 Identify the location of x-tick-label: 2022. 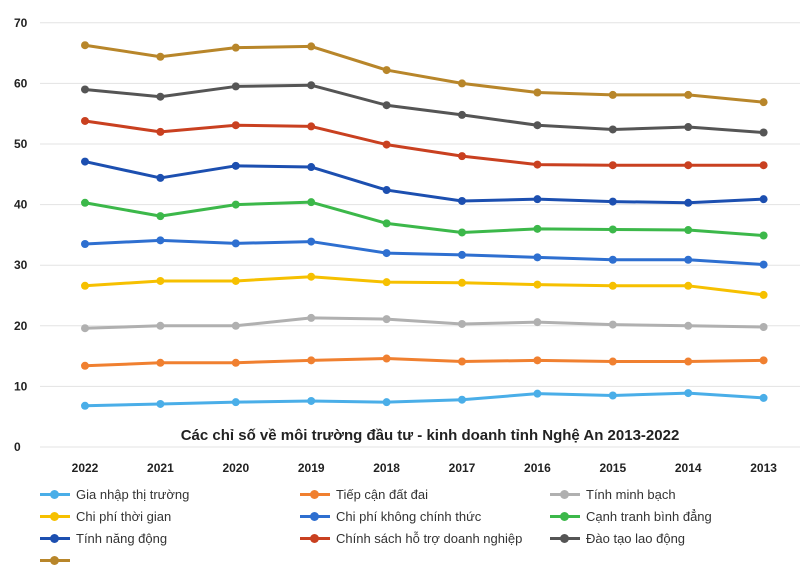
(85, 468).